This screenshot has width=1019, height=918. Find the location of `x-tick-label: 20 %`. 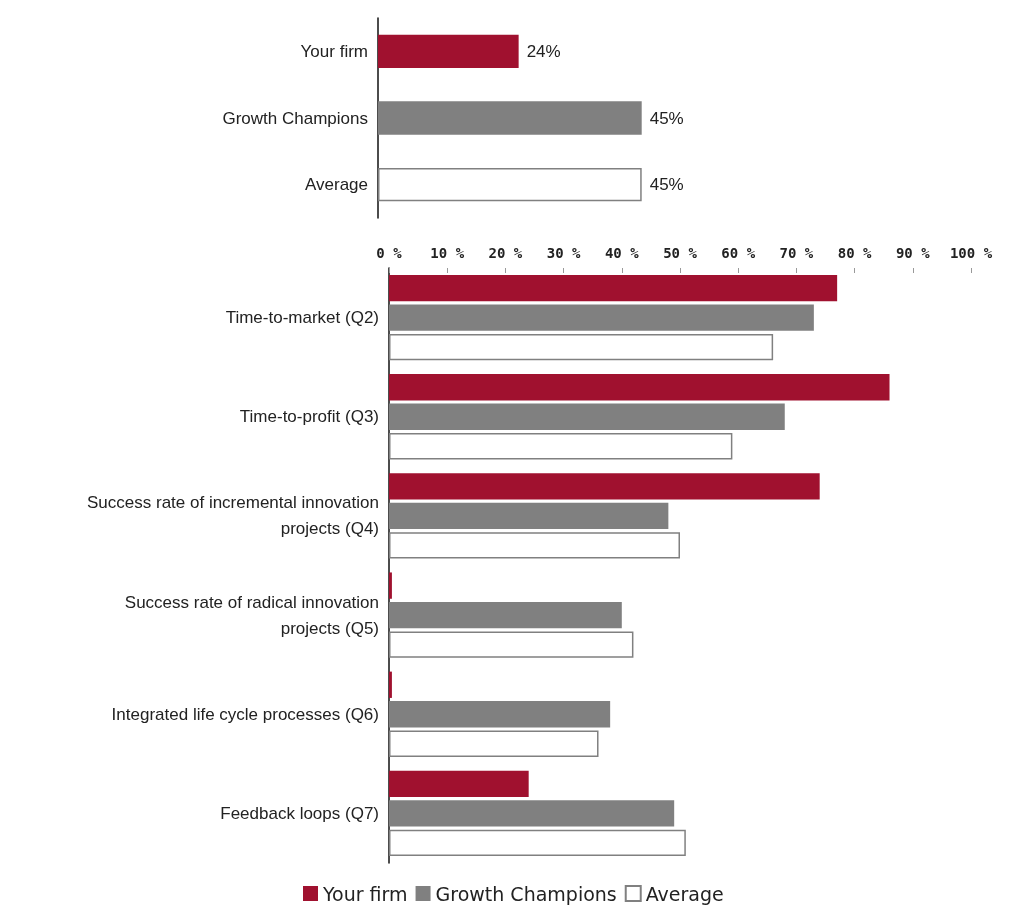

x-tick-label: 20 % is located at coordinates (505, 253).